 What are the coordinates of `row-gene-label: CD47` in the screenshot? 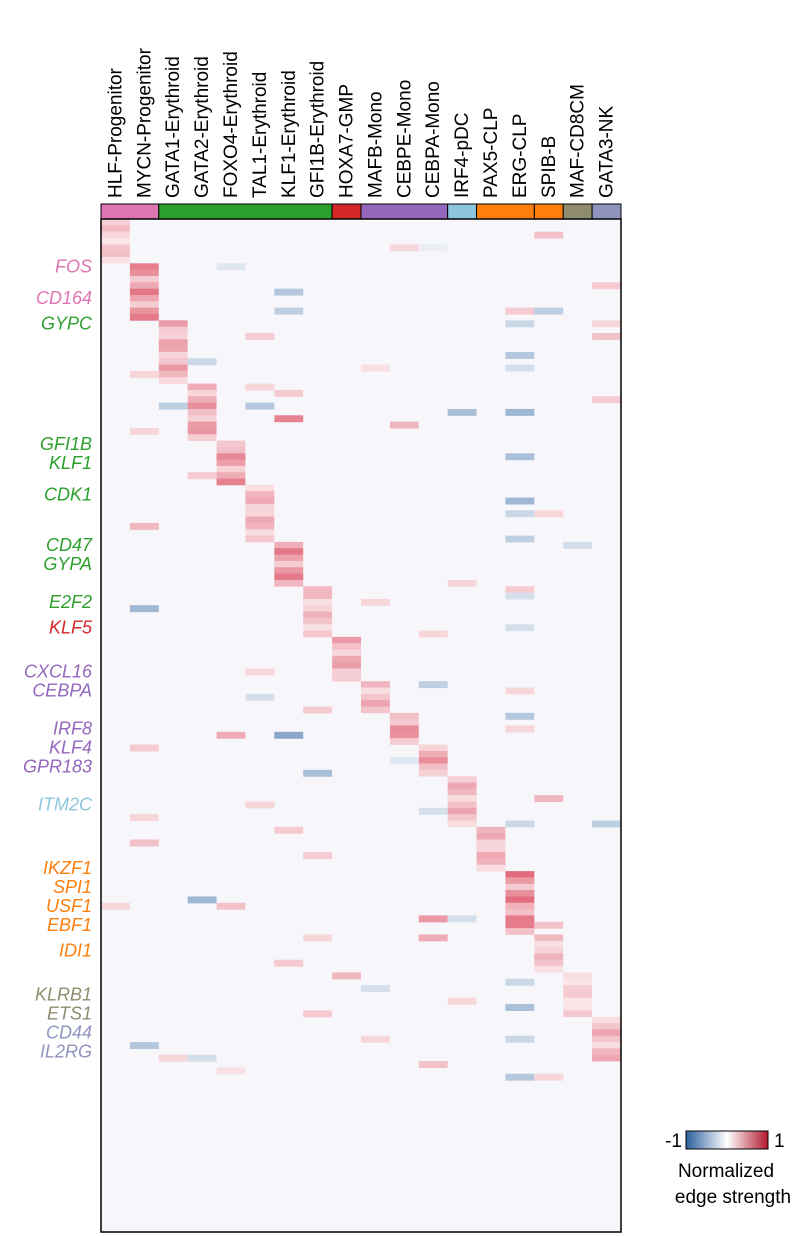 It's located at (69, 545).